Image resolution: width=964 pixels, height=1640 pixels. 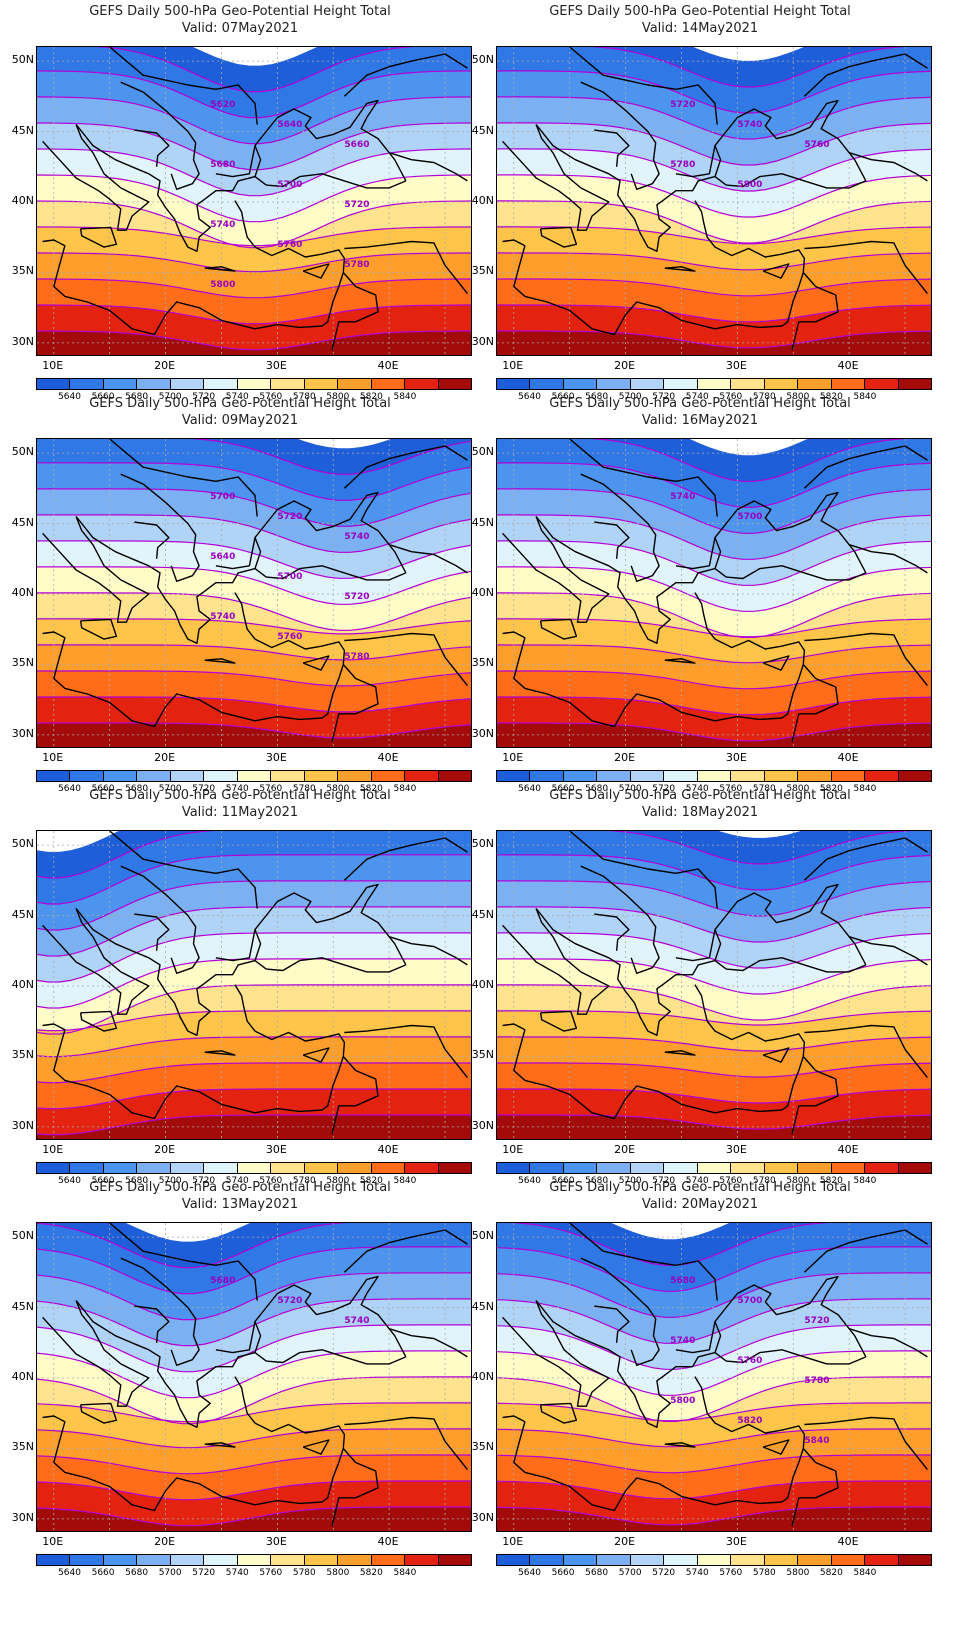 I want to click on height-field-map: 5680 5720 5740, so click(x=254, y=1377).